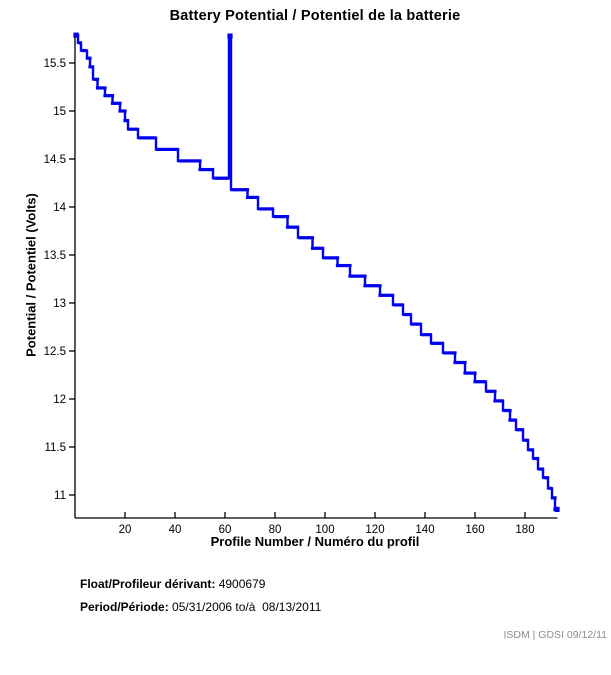 Image resolution: width=611 pixels, height=675 pixels. Describe the element at coordinates (124, 607) in the screenshot. I see `period-label: Period/Période:` at that location.